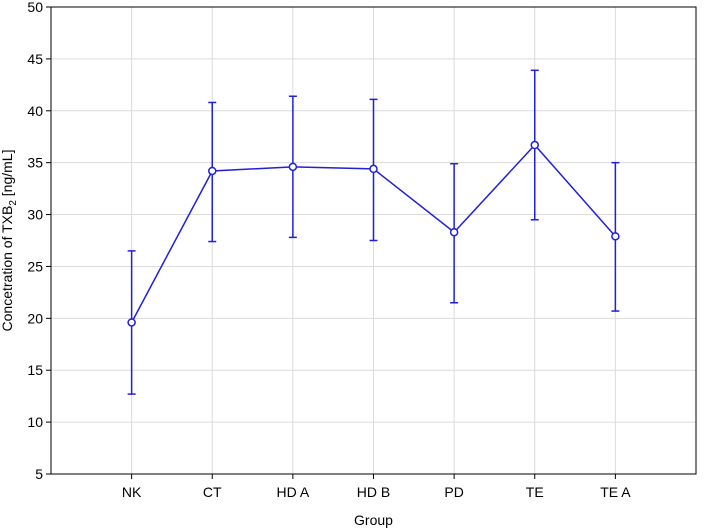 This screenshot has height=529, width=706. What do you see at coordinates (132, 492) in the screenshot?
I see `x-tick-label: NK` at bounding box center [132, 492].